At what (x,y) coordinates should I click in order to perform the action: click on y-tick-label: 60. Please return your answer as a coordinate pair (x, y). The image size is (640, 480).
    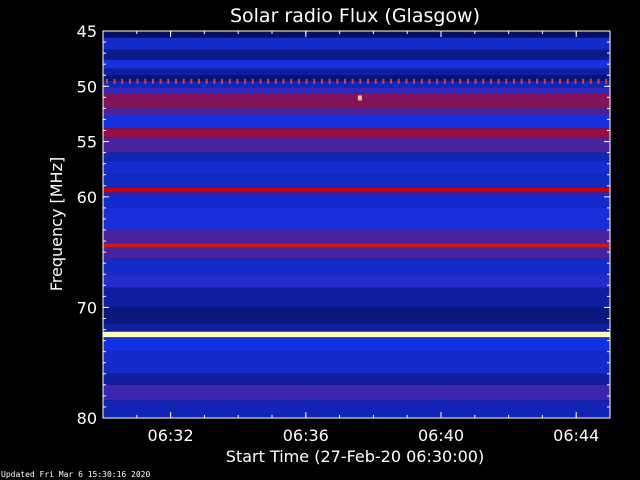
    Looking at the image, I should click on (87, 197).